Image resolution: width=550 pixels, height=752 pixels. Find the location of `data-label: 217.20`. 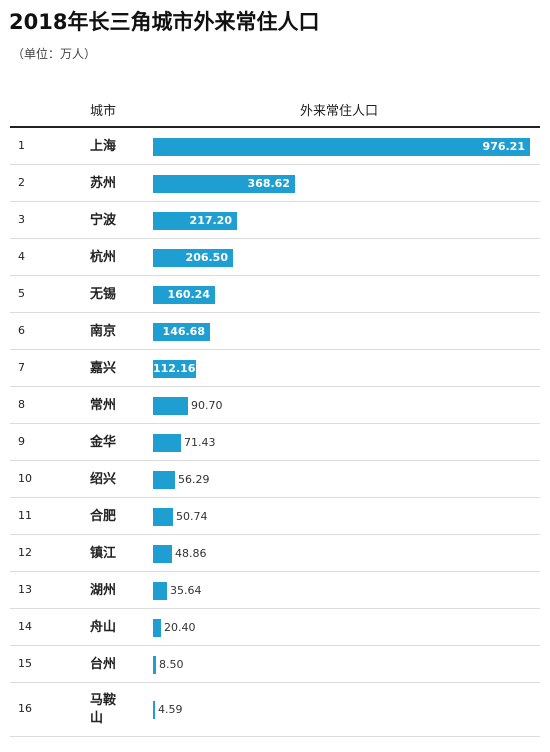

data-label: 217.20 is located at coordinates (210, 220).